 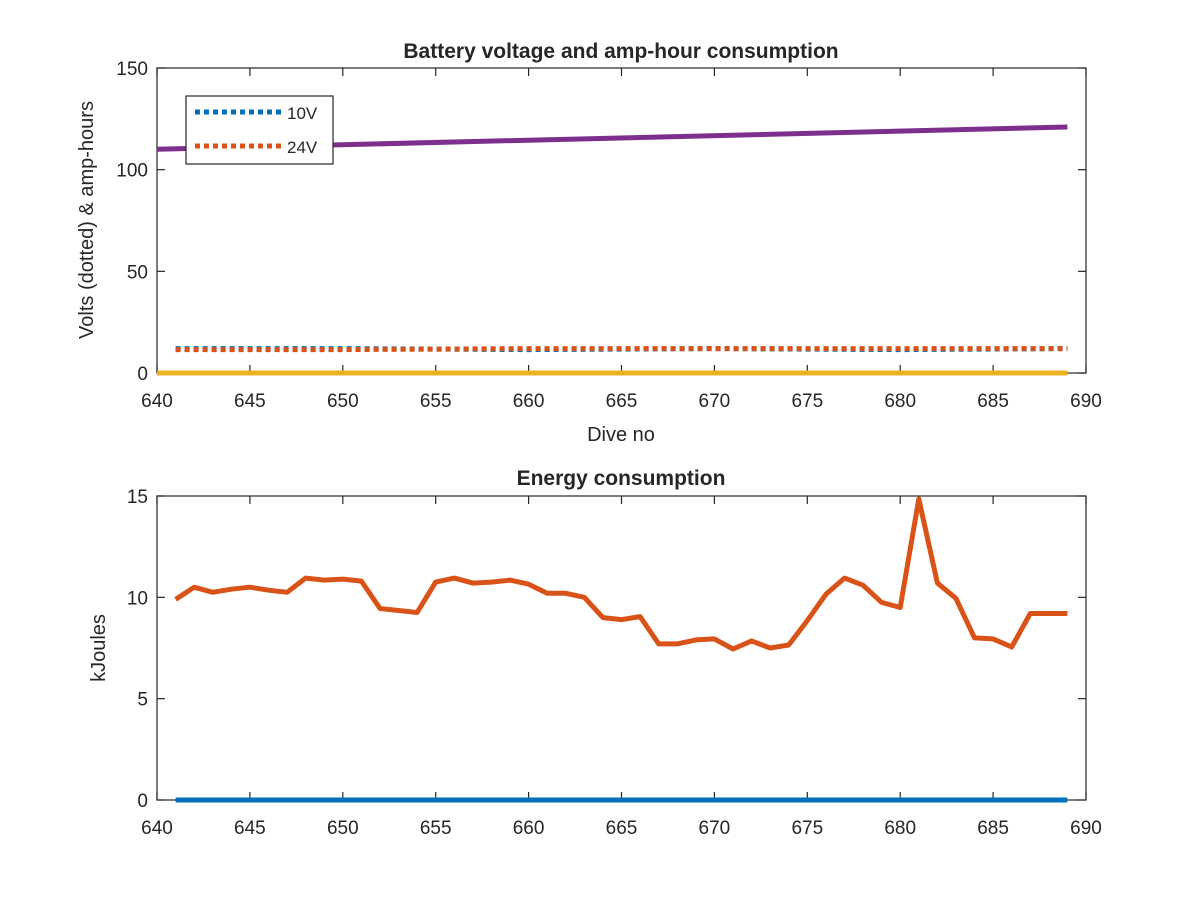 What do you see at coordinates (142, 700) in the screenshot?
I see `energy-ytick-label: 5` at bounding box center [142, 700].